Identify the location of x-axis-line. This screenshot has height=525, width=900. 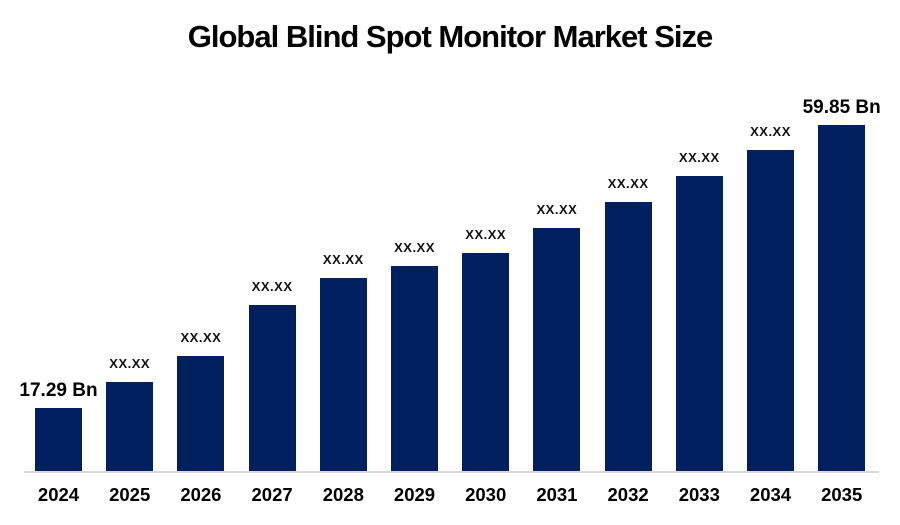
(451, 472).